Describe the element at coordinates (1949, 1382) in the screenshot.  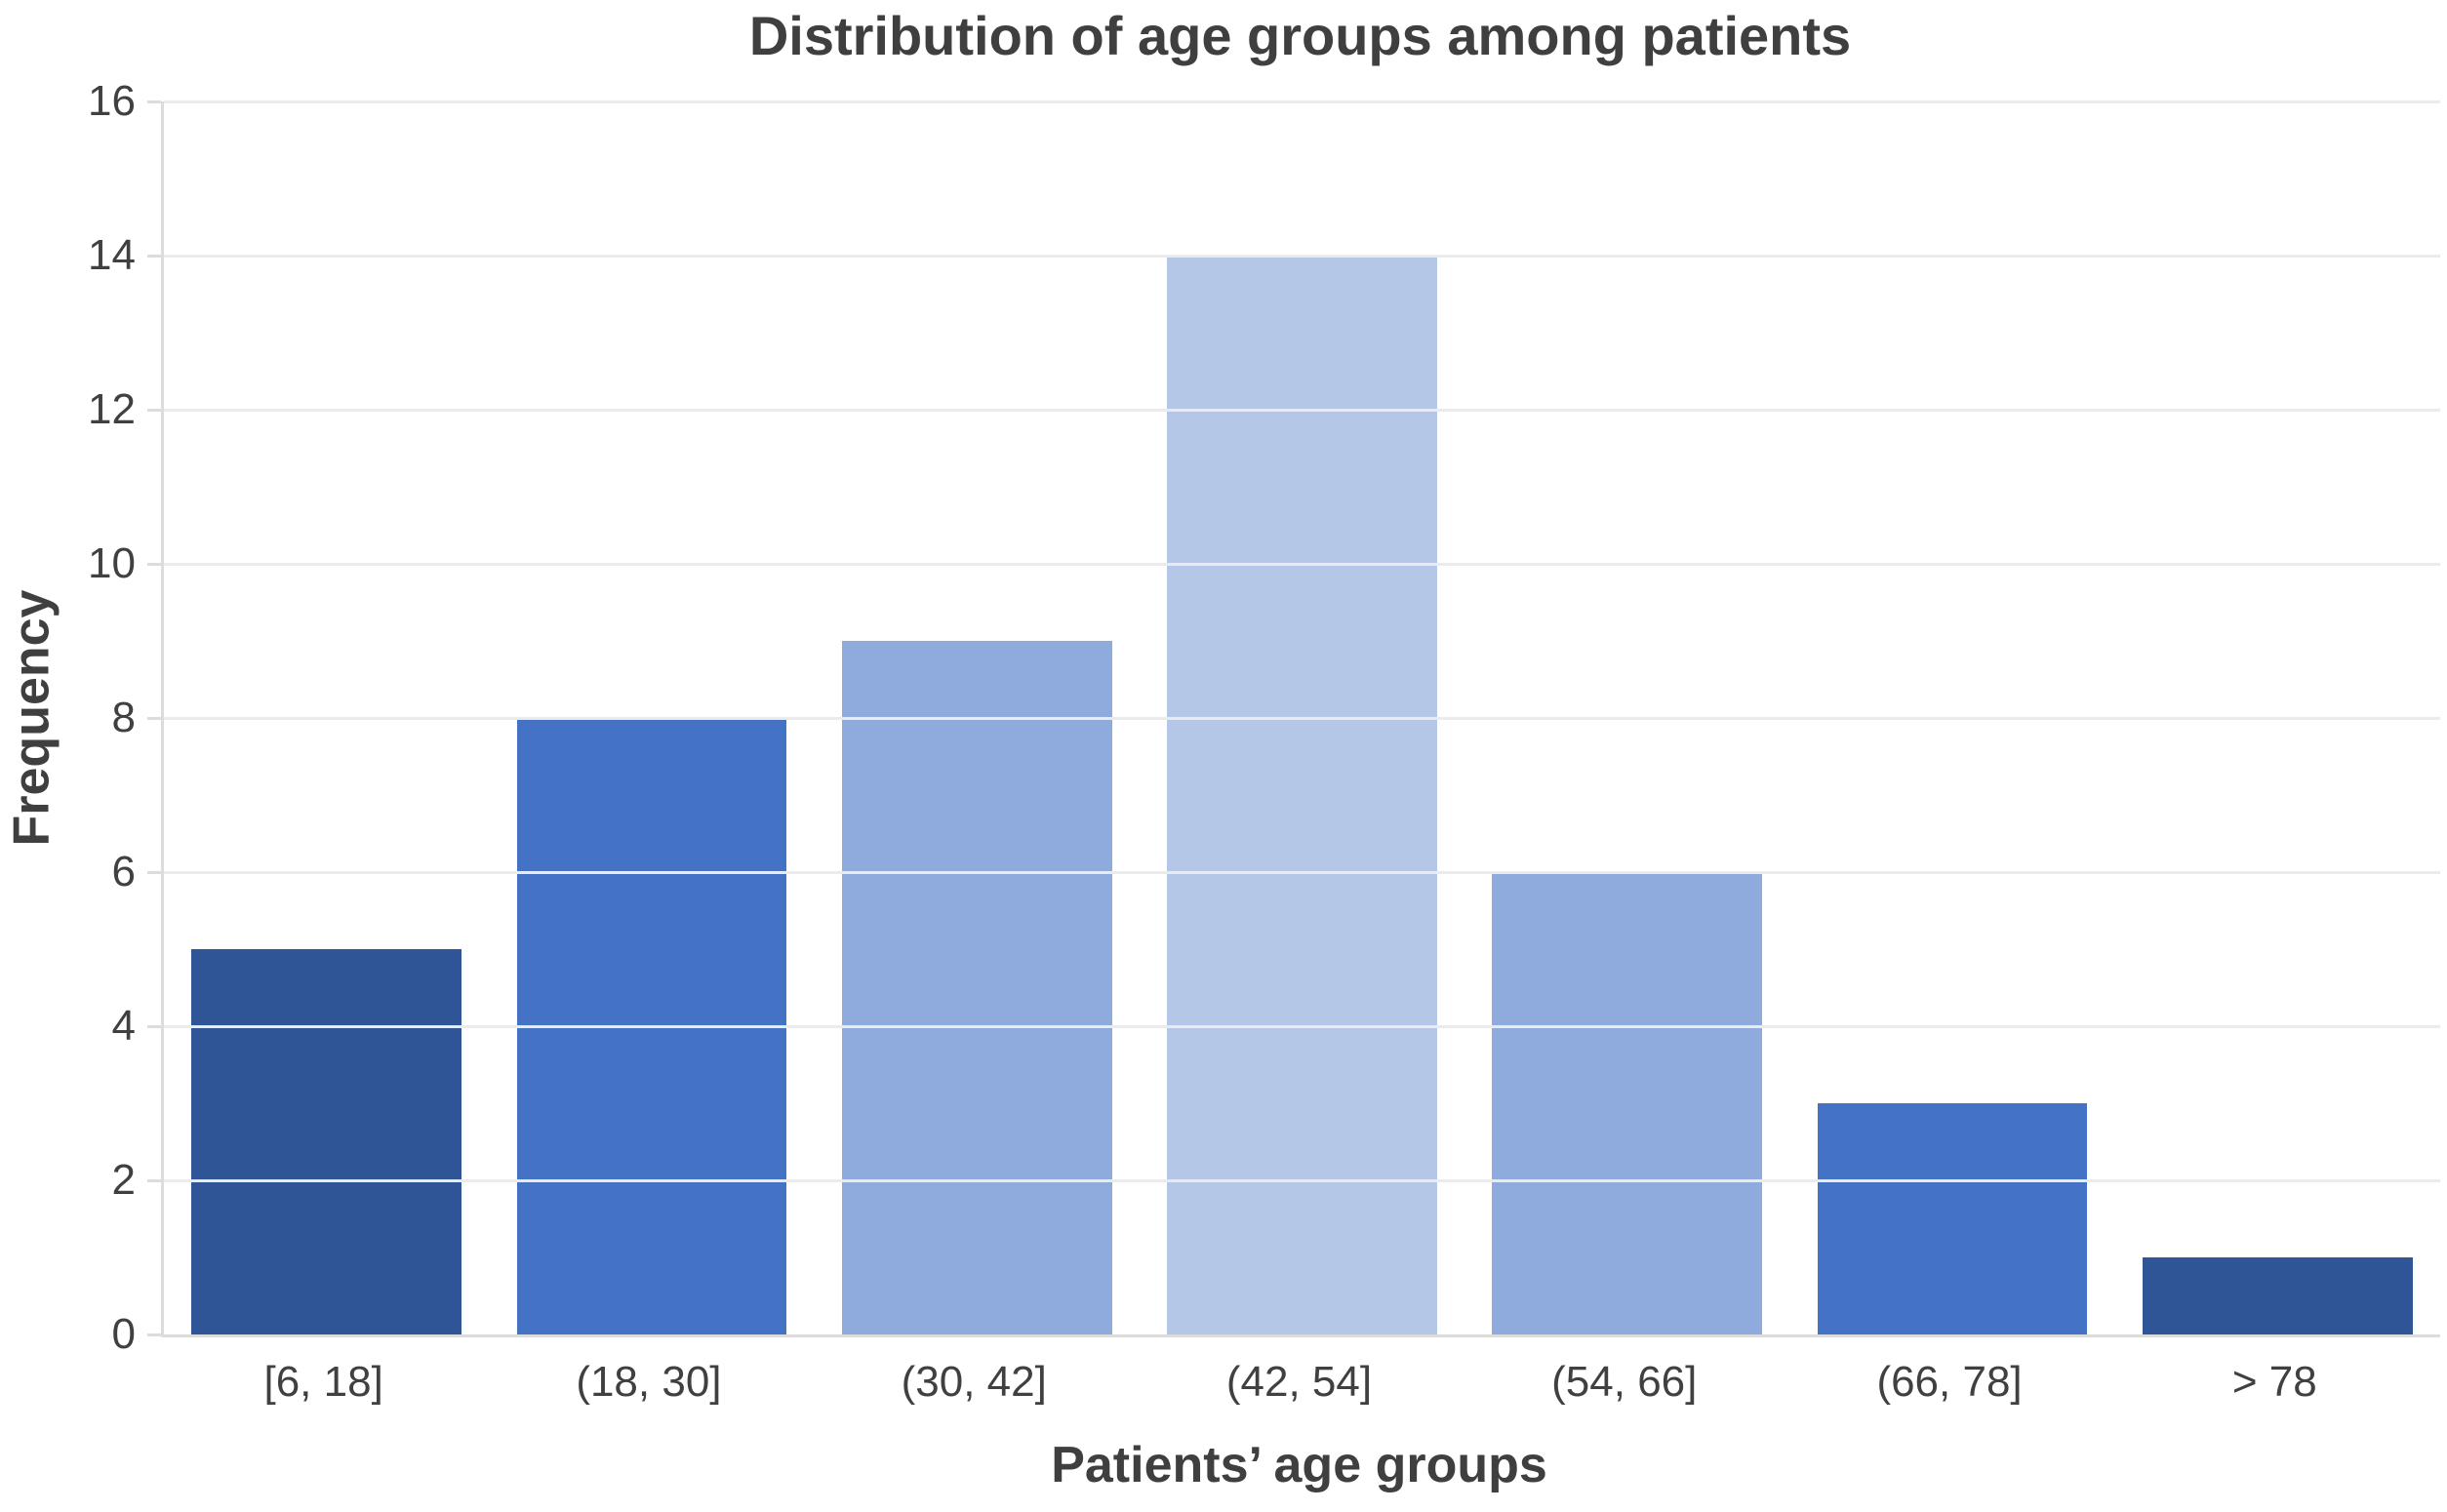
I see `x-tick-label: (66, 78]` at that location.